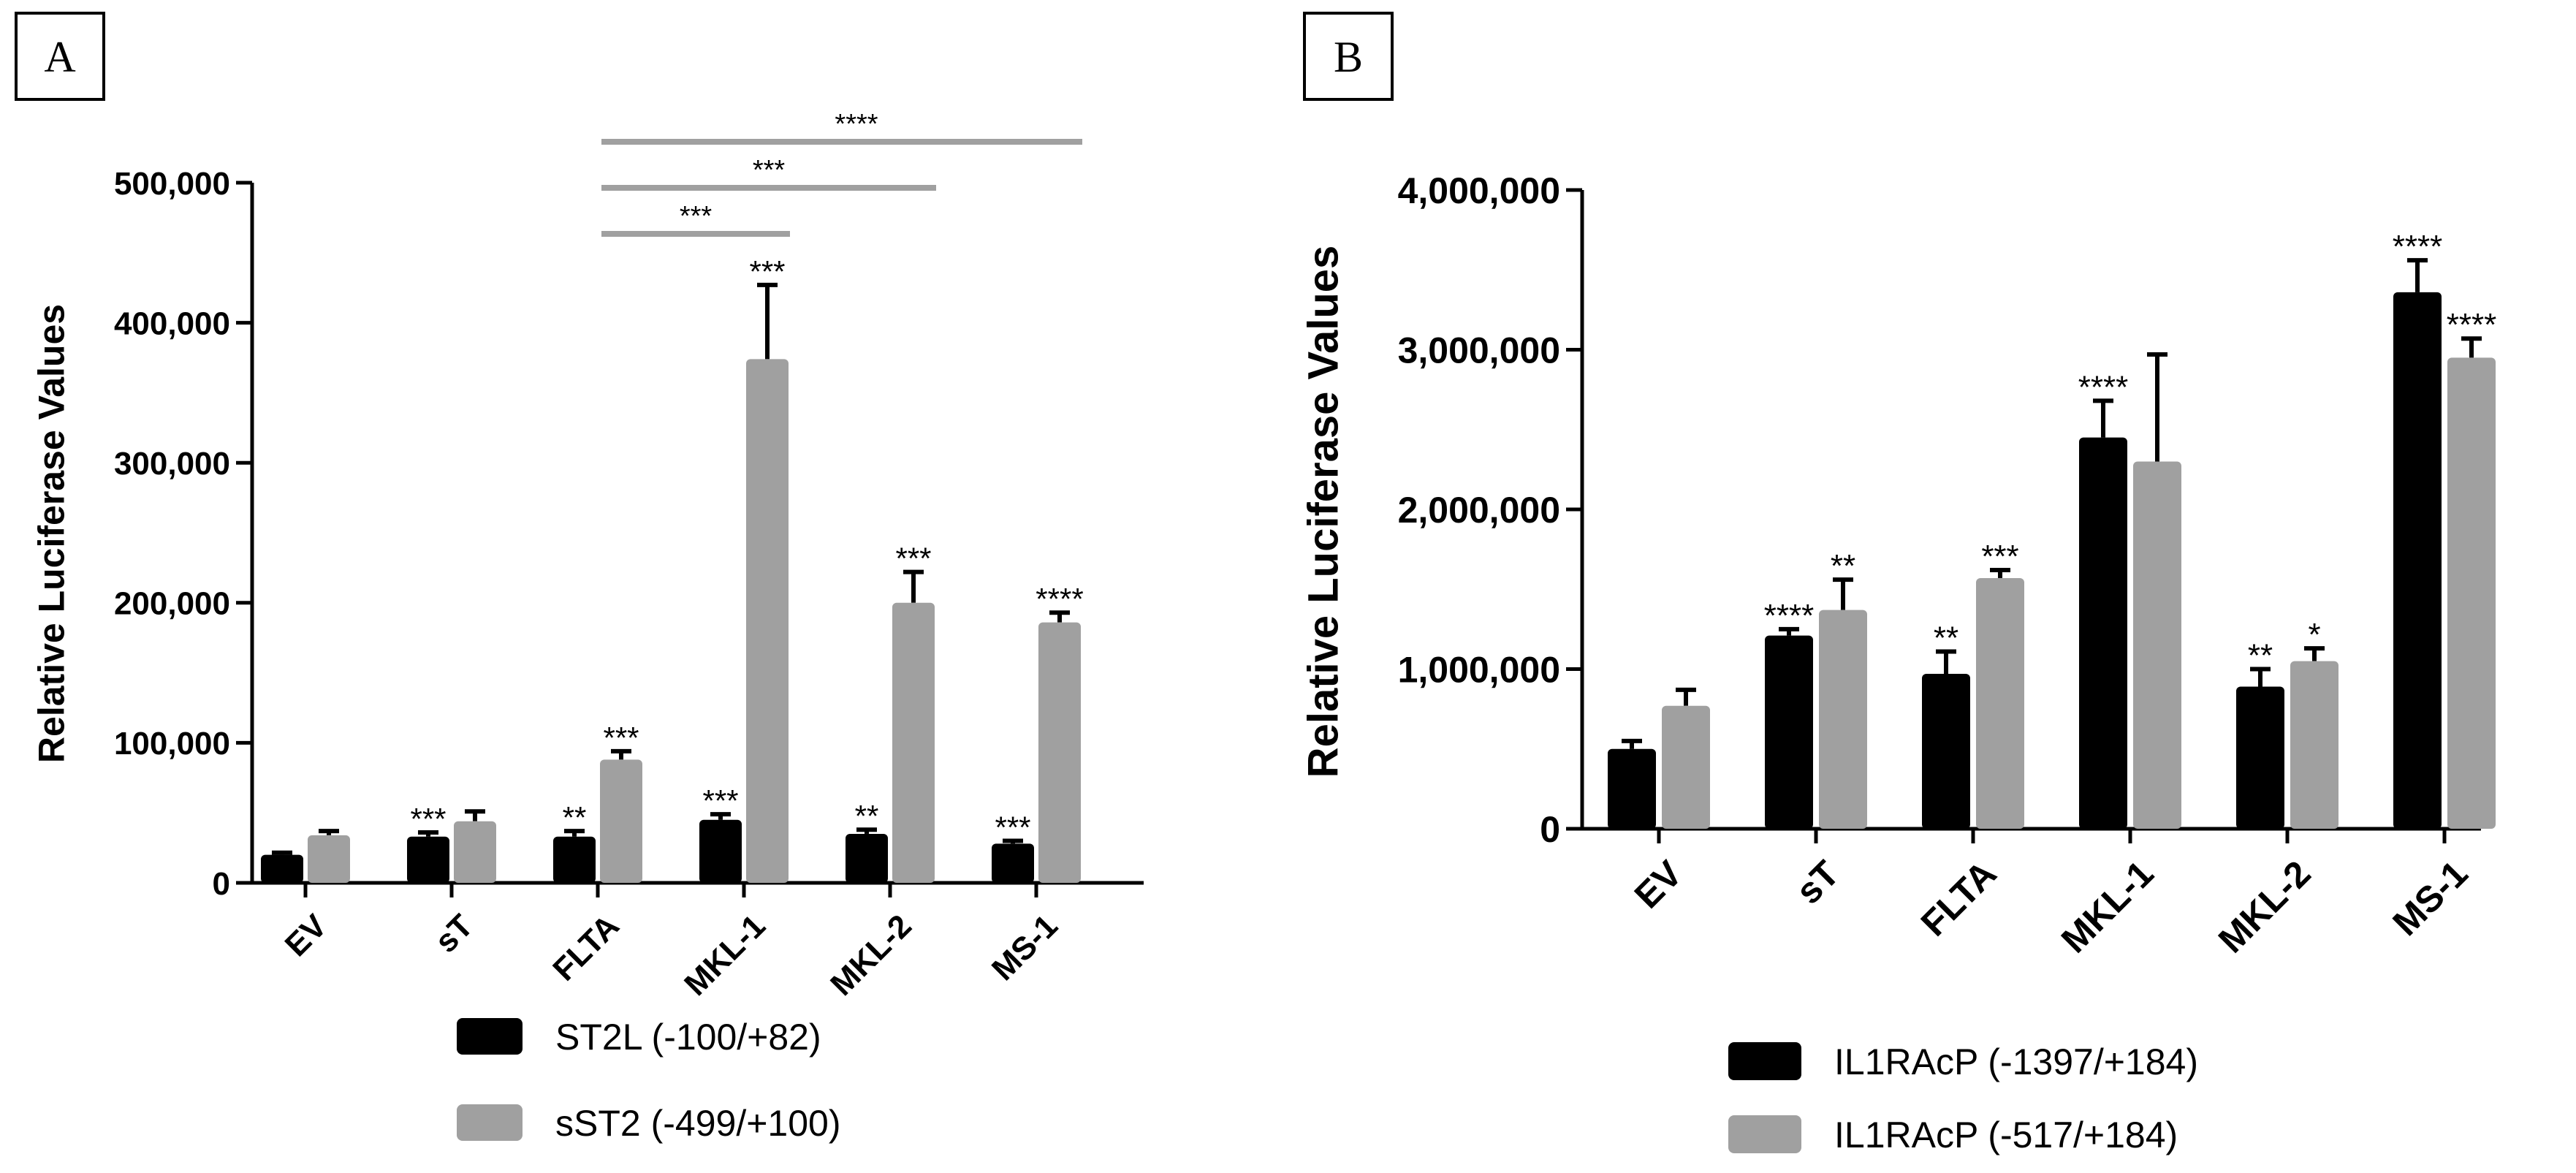 This screenshot has width=2576, height=1173. What do you see at coordinates (172, 184) in the screenshot?
I see `y-tick-label: 500,000` at bounding box center [172, 184].